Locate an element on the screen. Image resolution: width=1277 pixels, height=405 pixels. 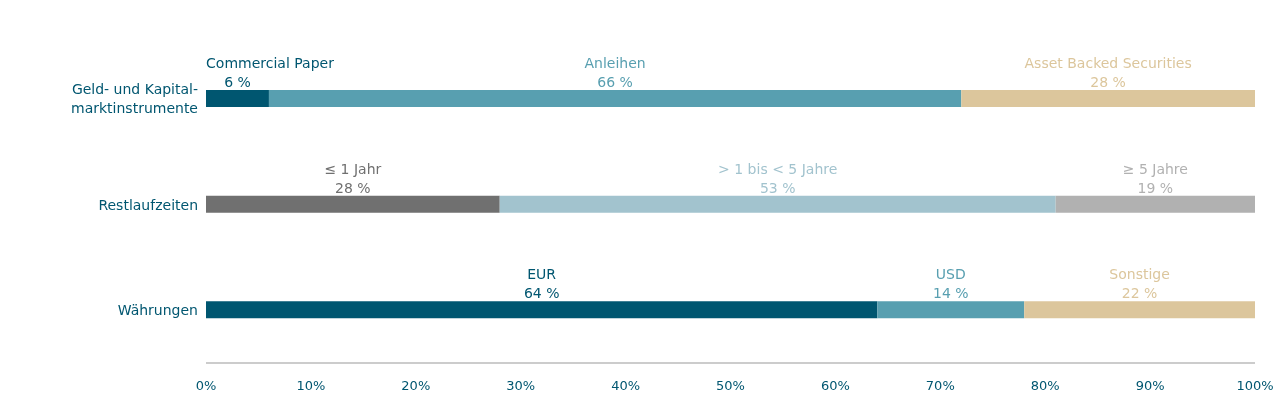
data-label: 66 % is located at coordinates (615, 82).